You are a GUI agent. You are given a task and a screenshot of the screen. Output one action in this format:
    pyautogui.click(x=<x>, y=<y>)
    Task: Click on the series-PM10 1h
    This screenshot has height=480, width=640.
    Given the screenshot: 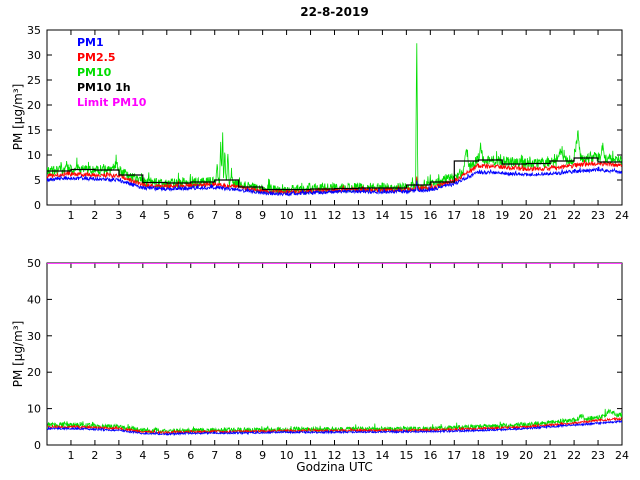 What is the action you would take?
    pyautogui.click(x=334, y=174)
    